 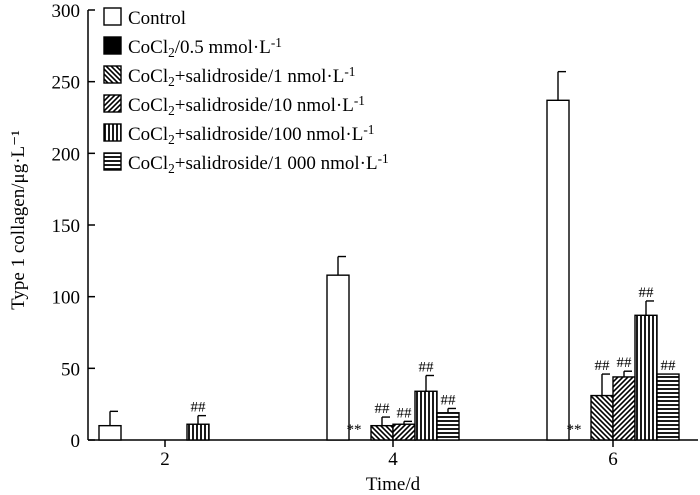 What do you see at coordinates (205, 47) in the screenshot?
I see `legend-label: CoCl2/0.5 mmol·L-1` at bounding box center [205, 47].